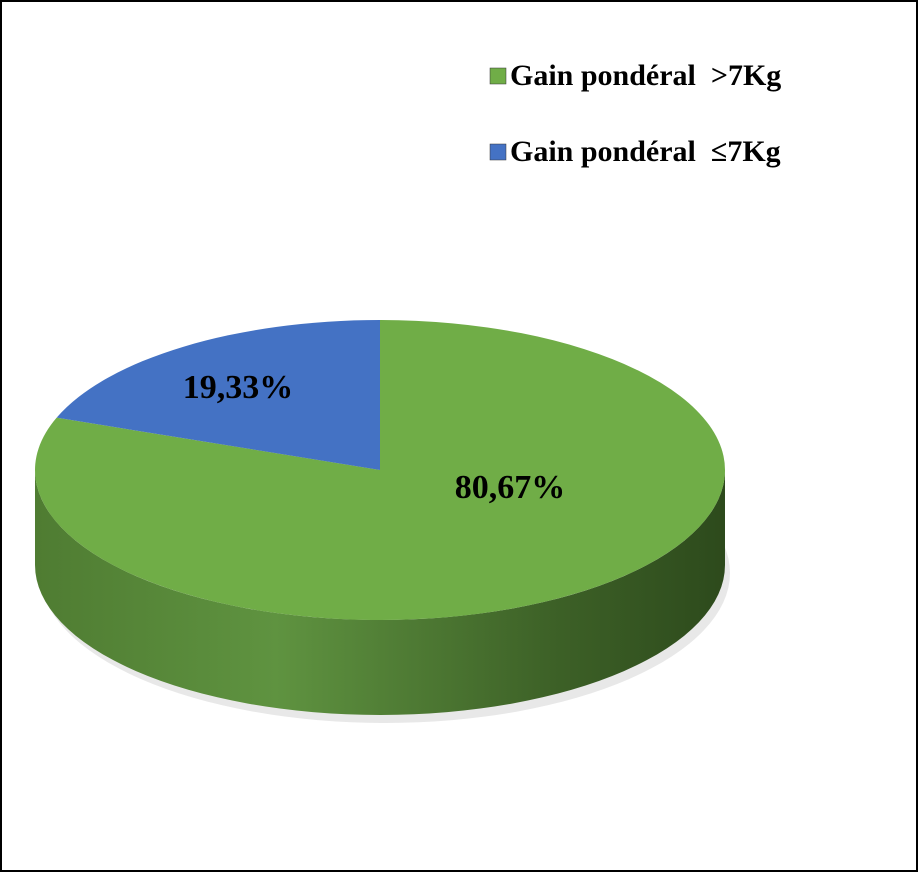 This screenshot has width=918, height=872. I want to click on pie-slice, so click(218, 395).